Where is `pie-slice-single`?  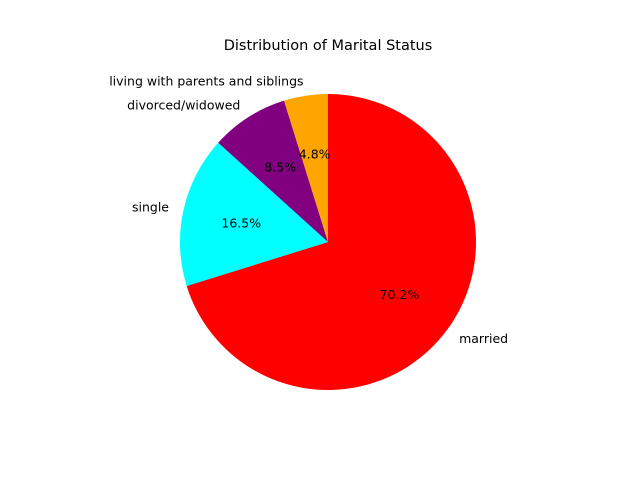 pie-slice-single is located at coordinates (254, 214).